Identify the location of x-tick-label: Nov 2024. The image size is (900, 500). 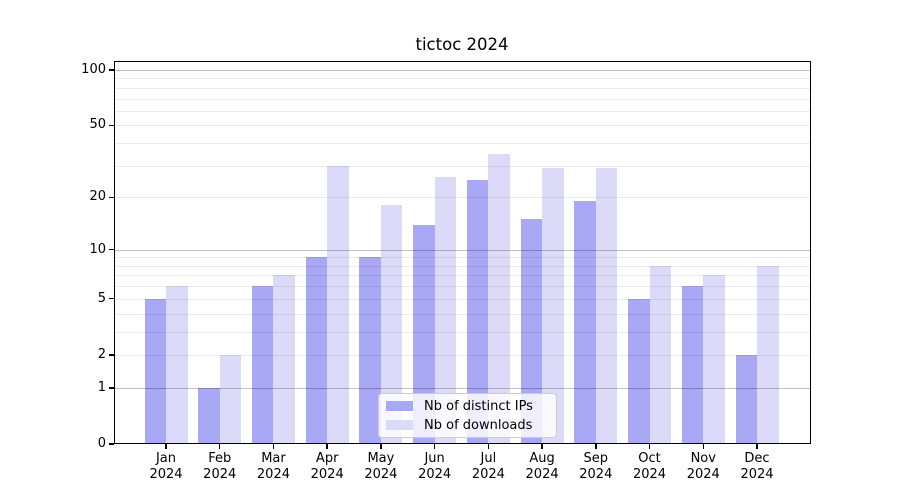
(703, 466).